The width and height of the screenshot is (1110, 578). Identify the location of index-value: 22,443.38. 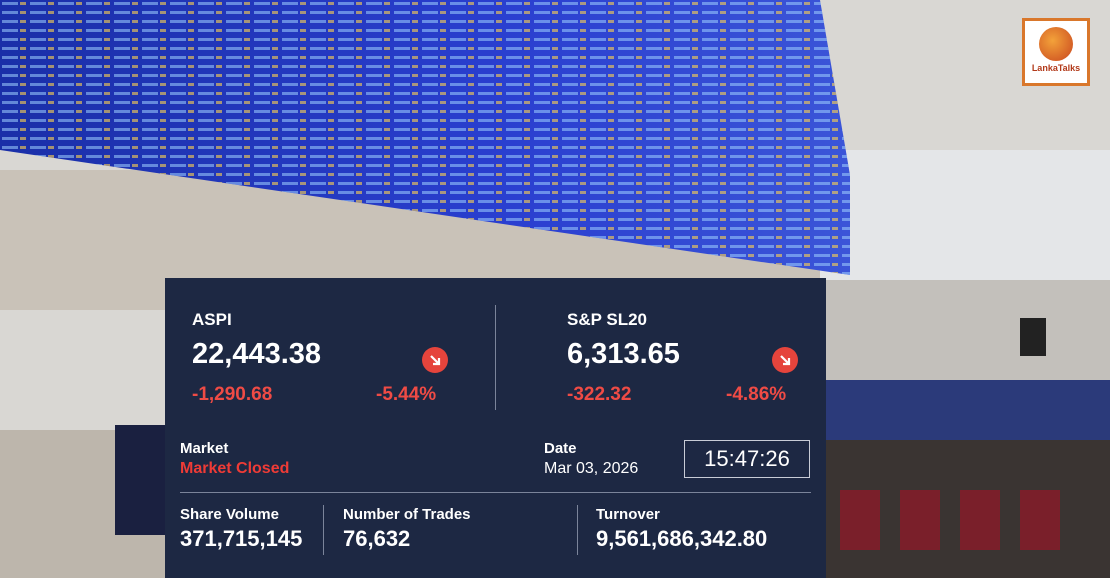
(257, 354).